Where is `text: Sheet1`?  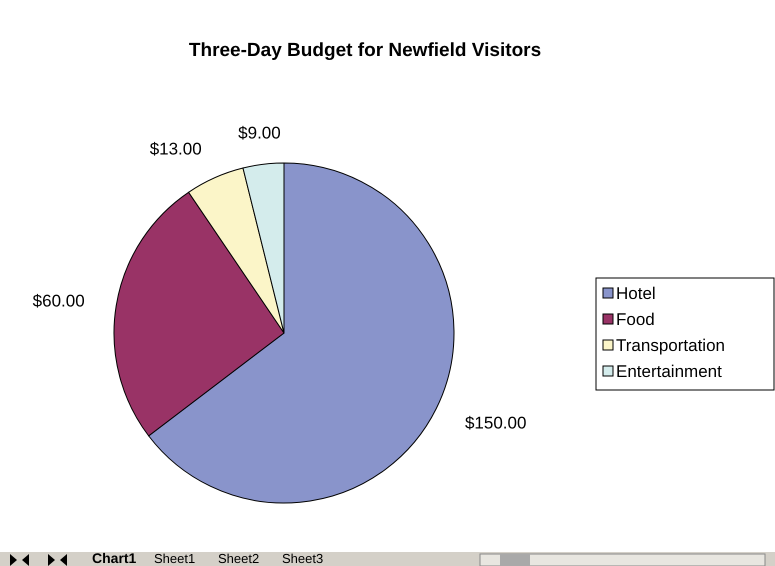
text: Sheet1 is located at coordinates (175, 558).